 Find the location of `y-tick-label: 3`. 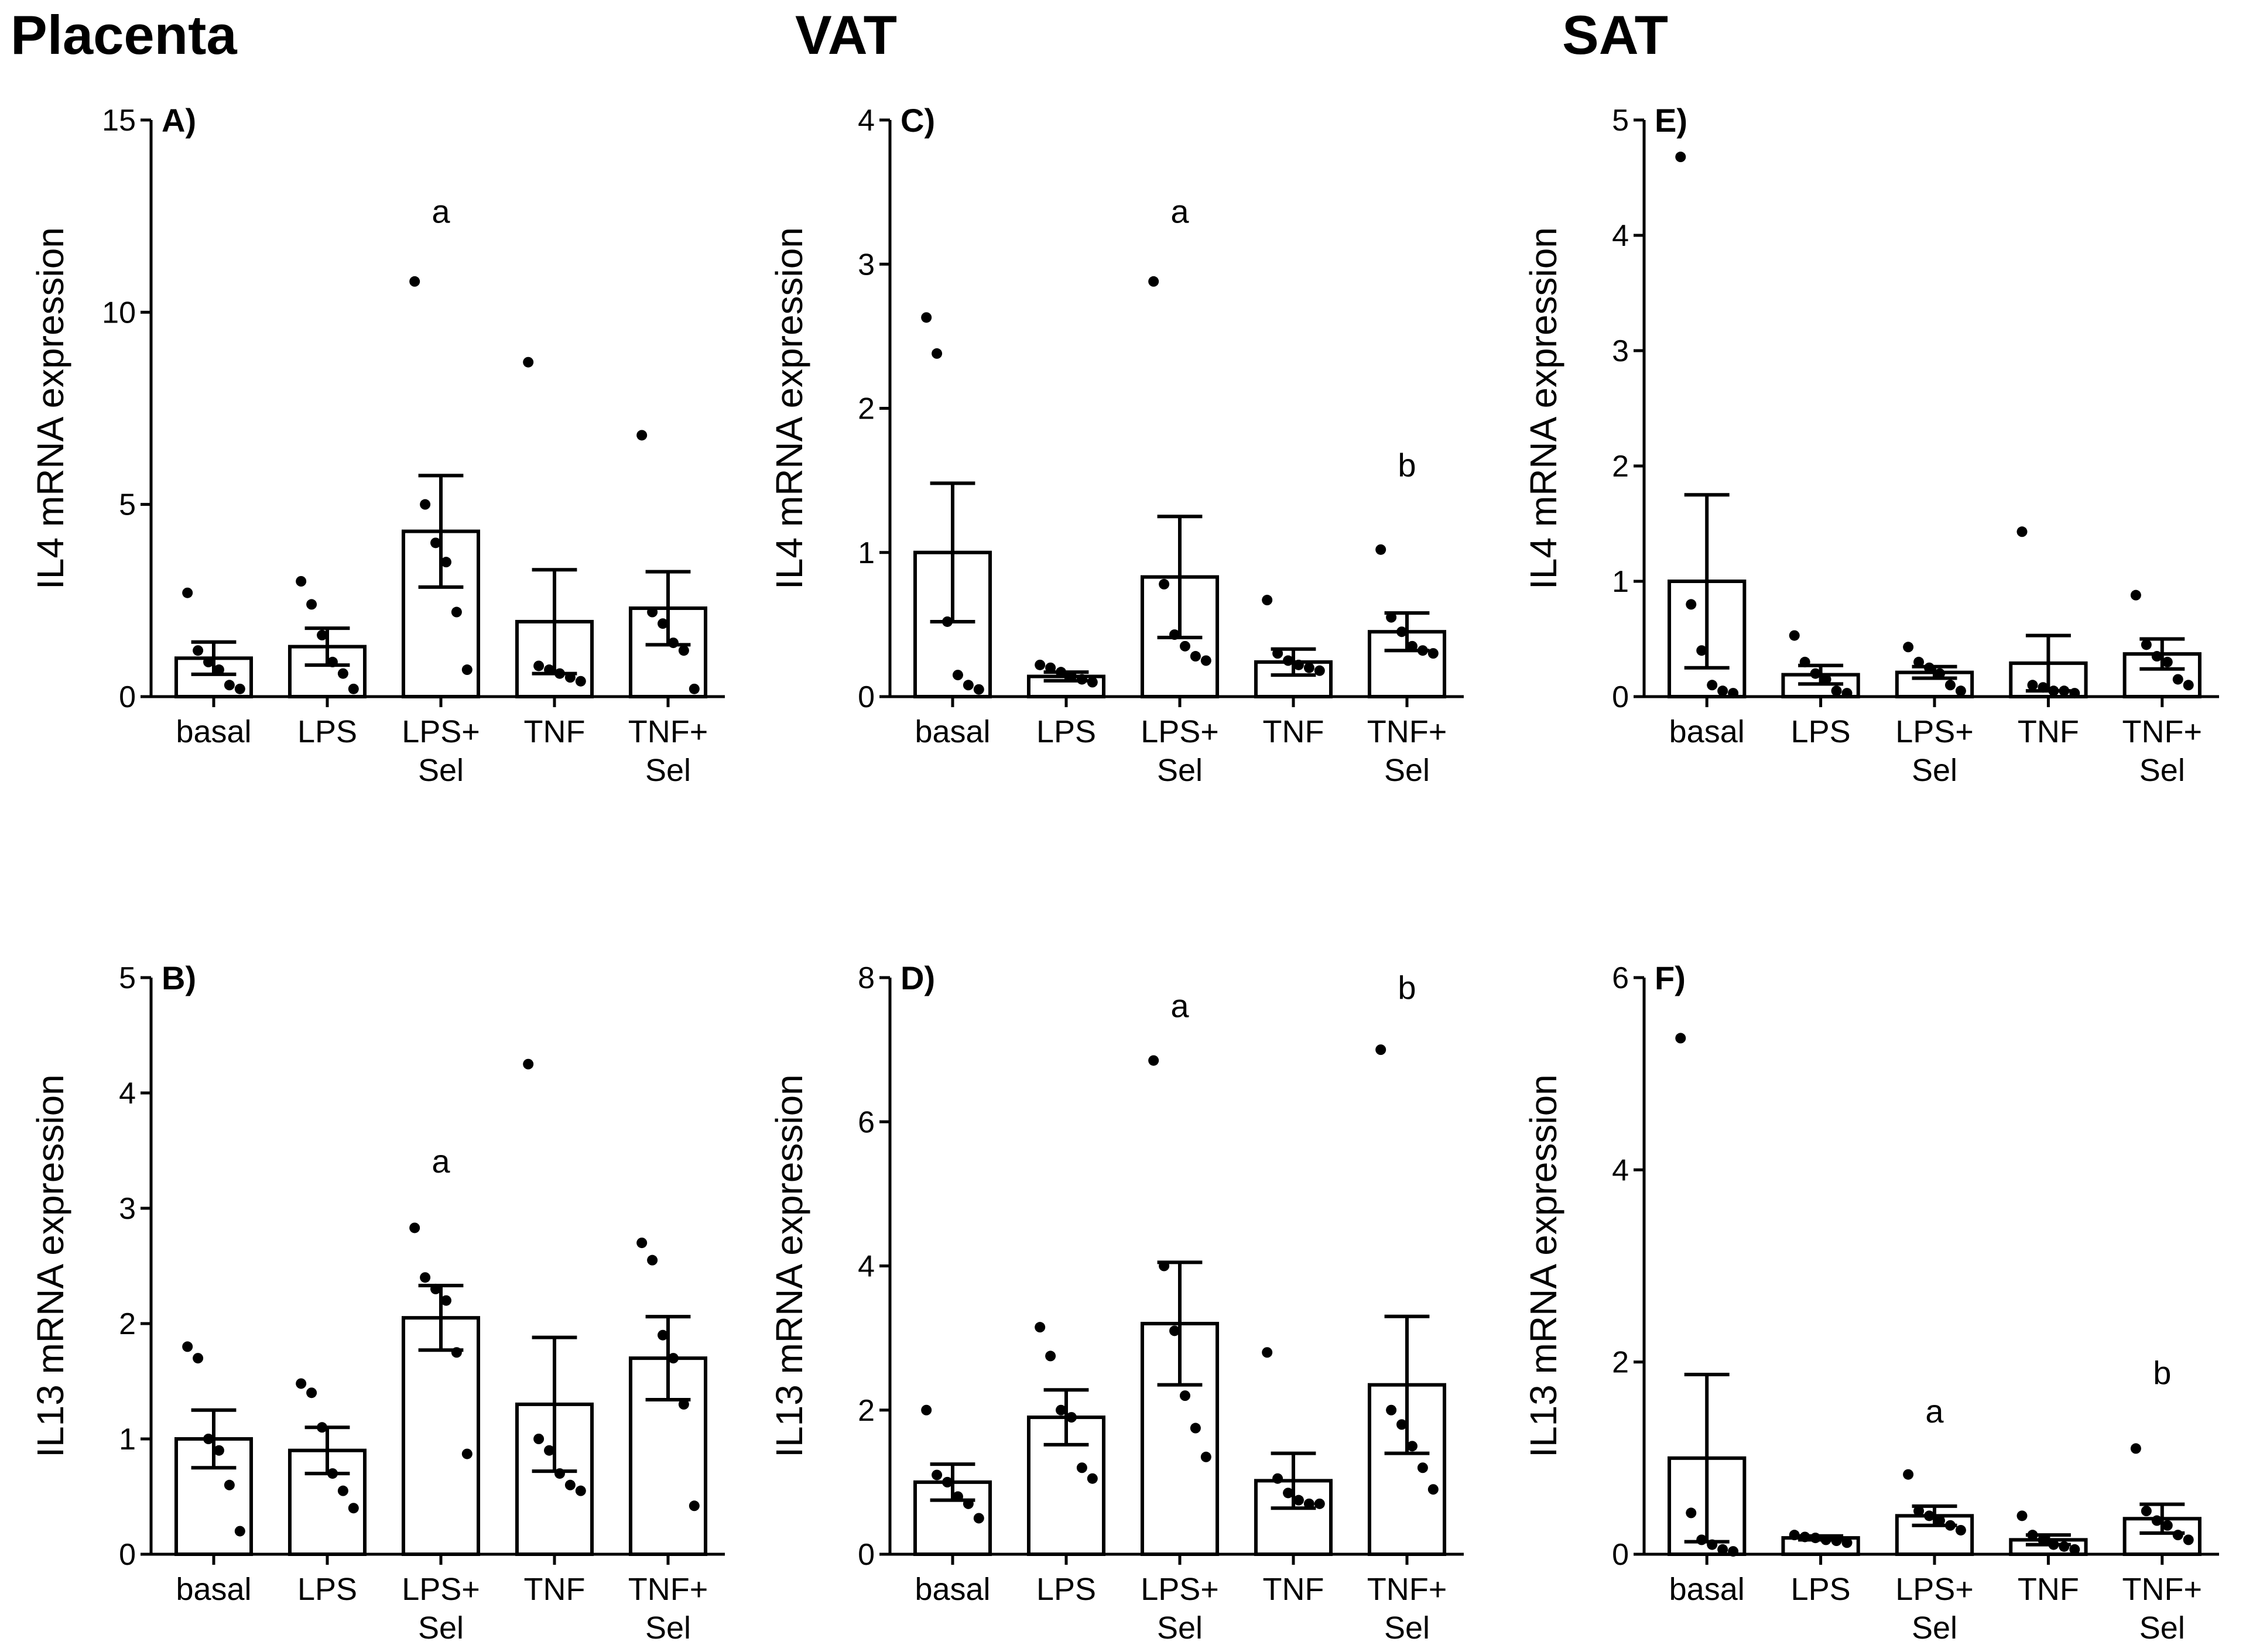

y-tick-label: 3 is located at coordinates (867, 265).